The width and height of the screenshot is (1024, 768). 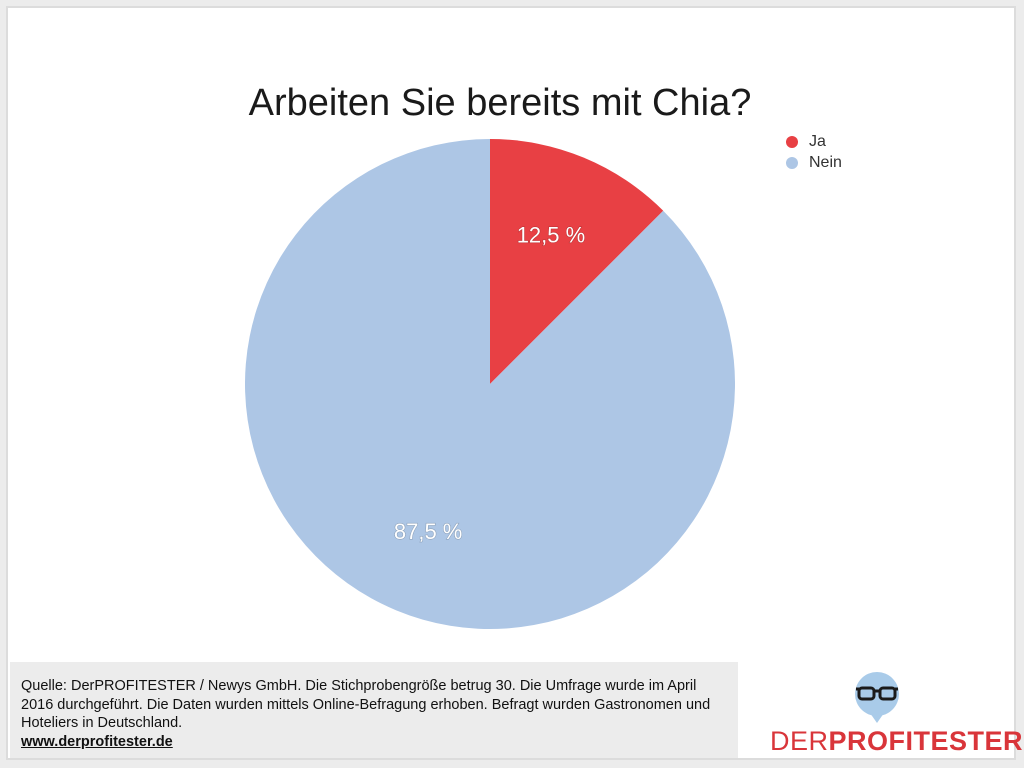 I want to click on chart-title: Arbeiten Sie bereits mit Chia?, so click(x=500, y=103).